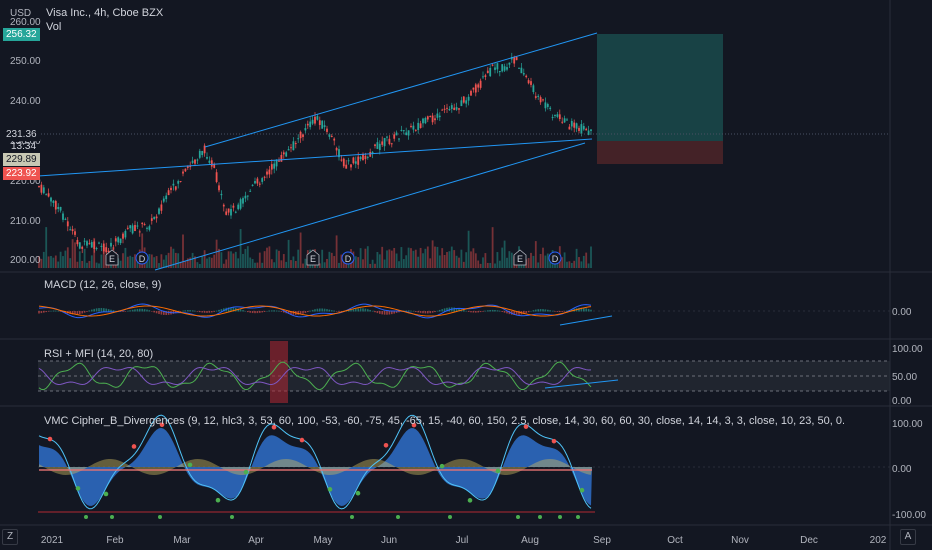 Image resolution: width=932 pixels, height=550 pixels. I want to click on currency-label: USD, so click(21, 13).